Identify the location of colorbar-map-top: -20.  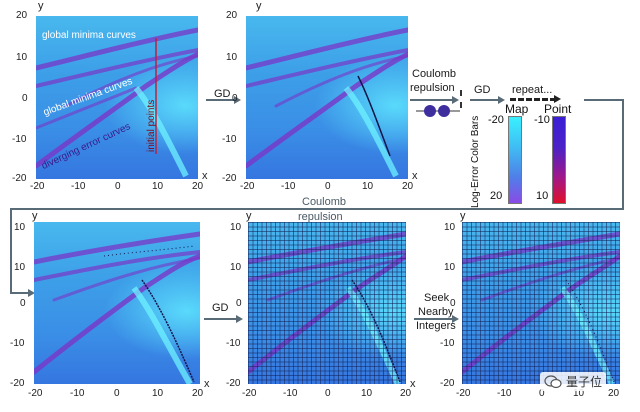
(496, 120).